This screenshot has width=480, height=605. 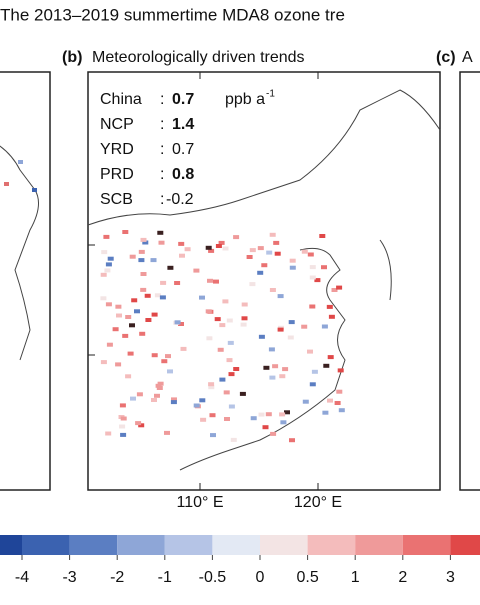 I want to click on colorbar-tick-label: 0, so click(x=260, y=577).